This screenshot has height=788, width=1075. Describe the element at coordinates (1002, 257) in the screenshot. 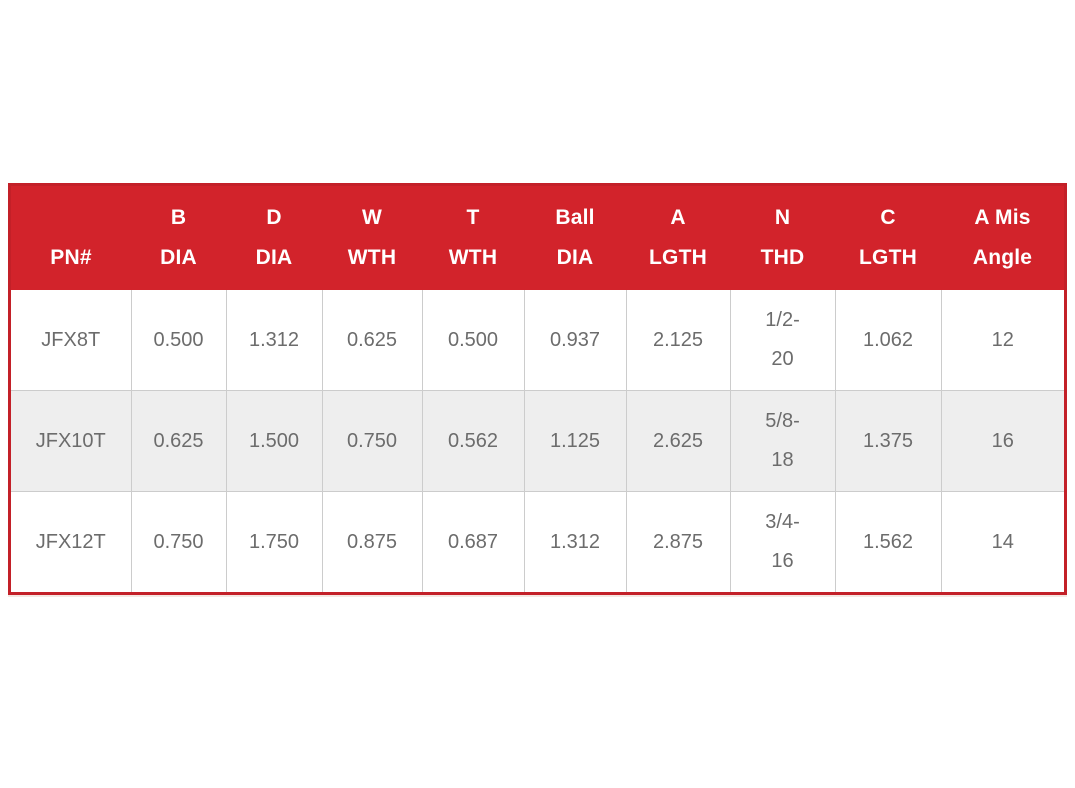

I see `header-line2: Angle` at that location.